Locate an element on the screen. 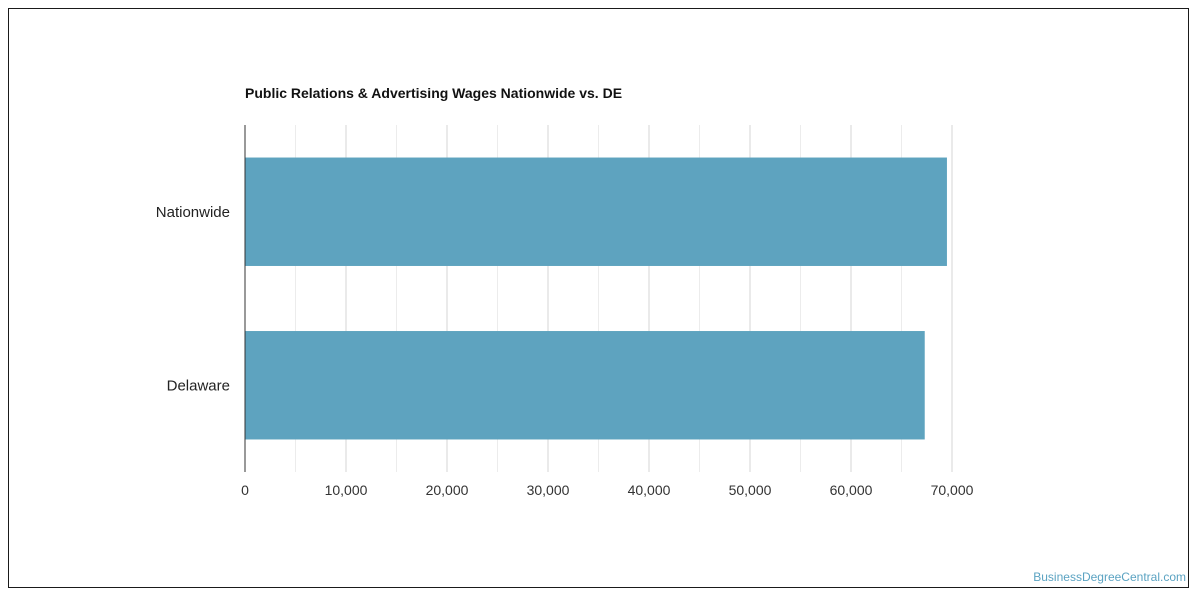 This screenshot has height=600, width=1200. category-label: Delaware is located at coordinates (198, 385).